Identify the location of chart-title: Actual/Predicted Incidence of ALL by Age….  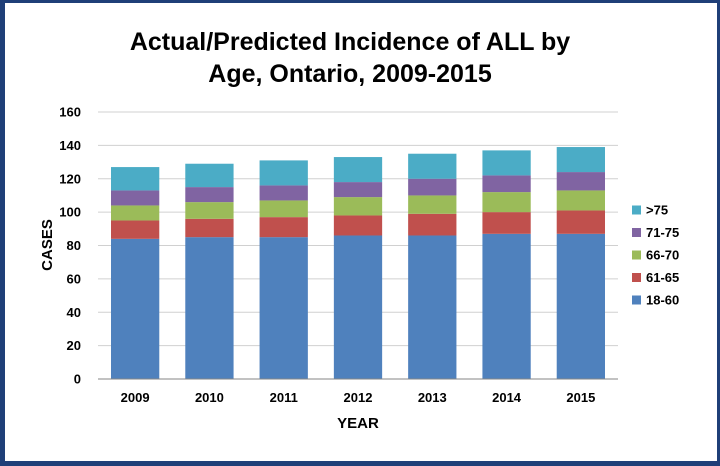
(350, 58).